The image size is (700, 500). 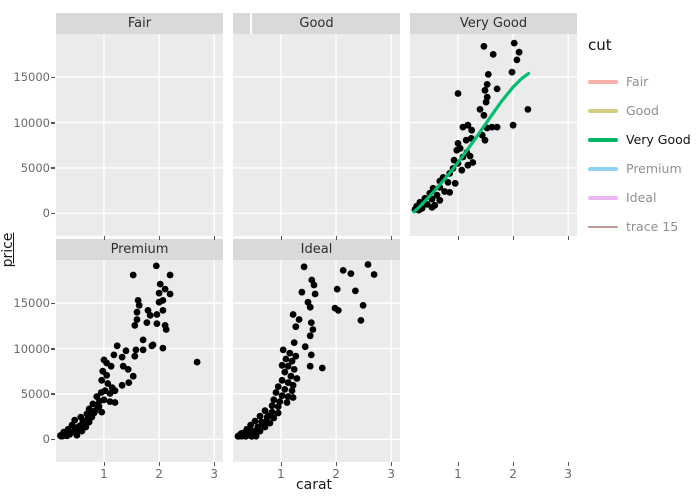 What do you see at coordinates (658, 139) in the screenshot?
I see `legend-item-label: Very Good` at bounding box center [658, 139].